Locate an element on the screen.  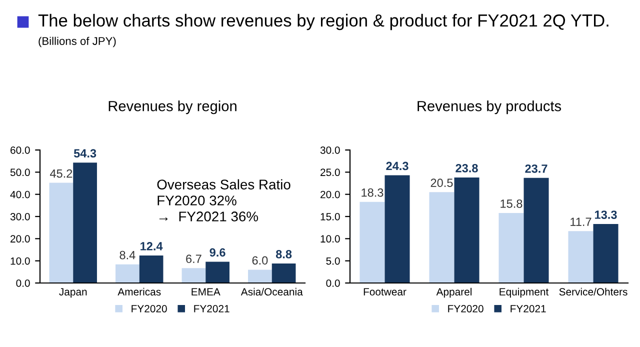
data-label: 12.4 is located at coordinates (151, 246).